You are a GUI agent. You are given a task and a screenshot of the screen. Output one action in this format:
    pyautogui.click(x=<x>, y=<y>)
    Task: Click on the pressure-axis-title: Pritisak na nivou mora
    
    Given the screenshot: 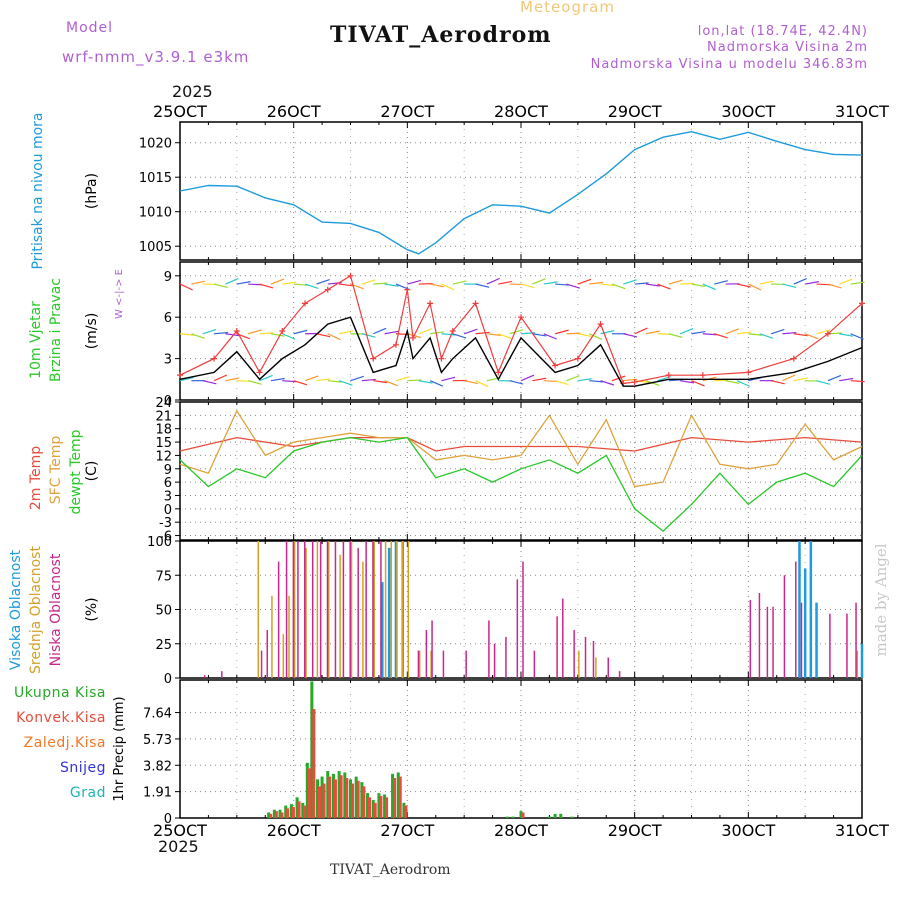 What is the action you would take?
    pyautogui.click(x=38, y=190)
    